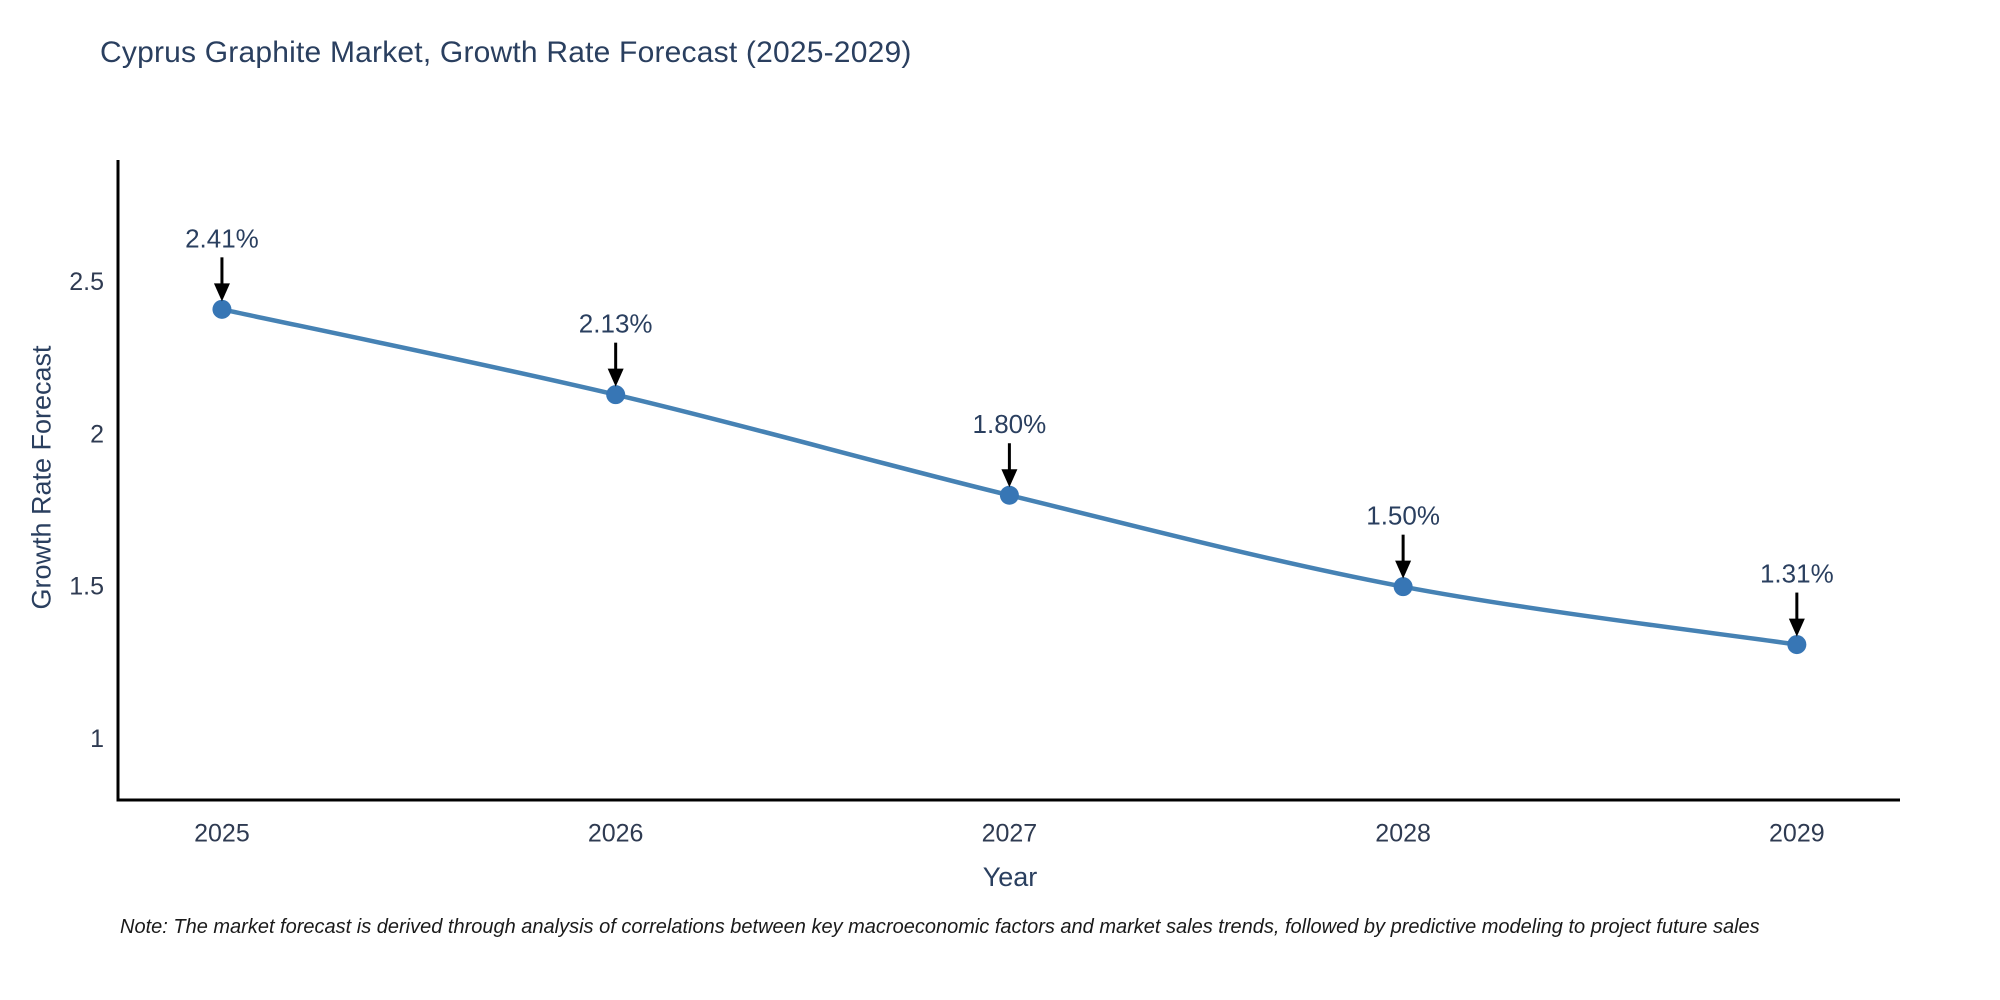 The image size is (2000, 1000). I want to click on y-tick-label: 2.5, so click(86, 282).